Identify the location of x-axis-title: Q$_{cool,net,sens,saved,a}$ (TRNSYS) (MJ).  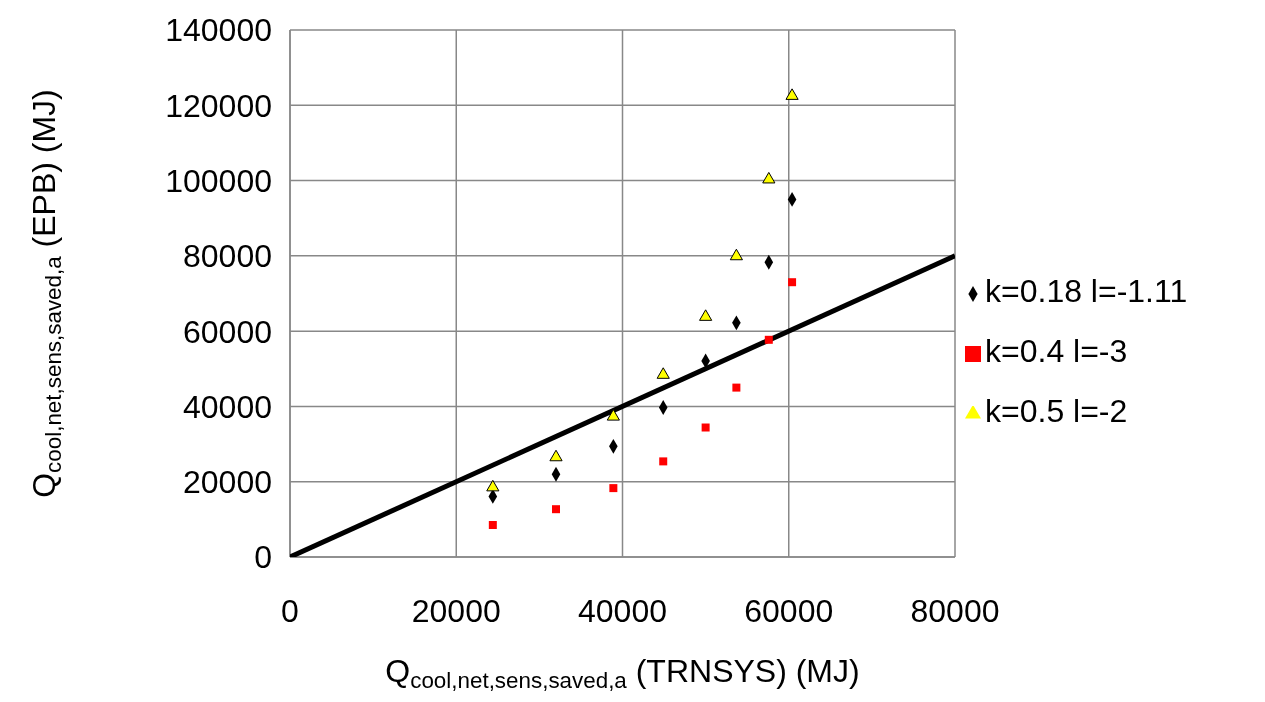
(622, 673).